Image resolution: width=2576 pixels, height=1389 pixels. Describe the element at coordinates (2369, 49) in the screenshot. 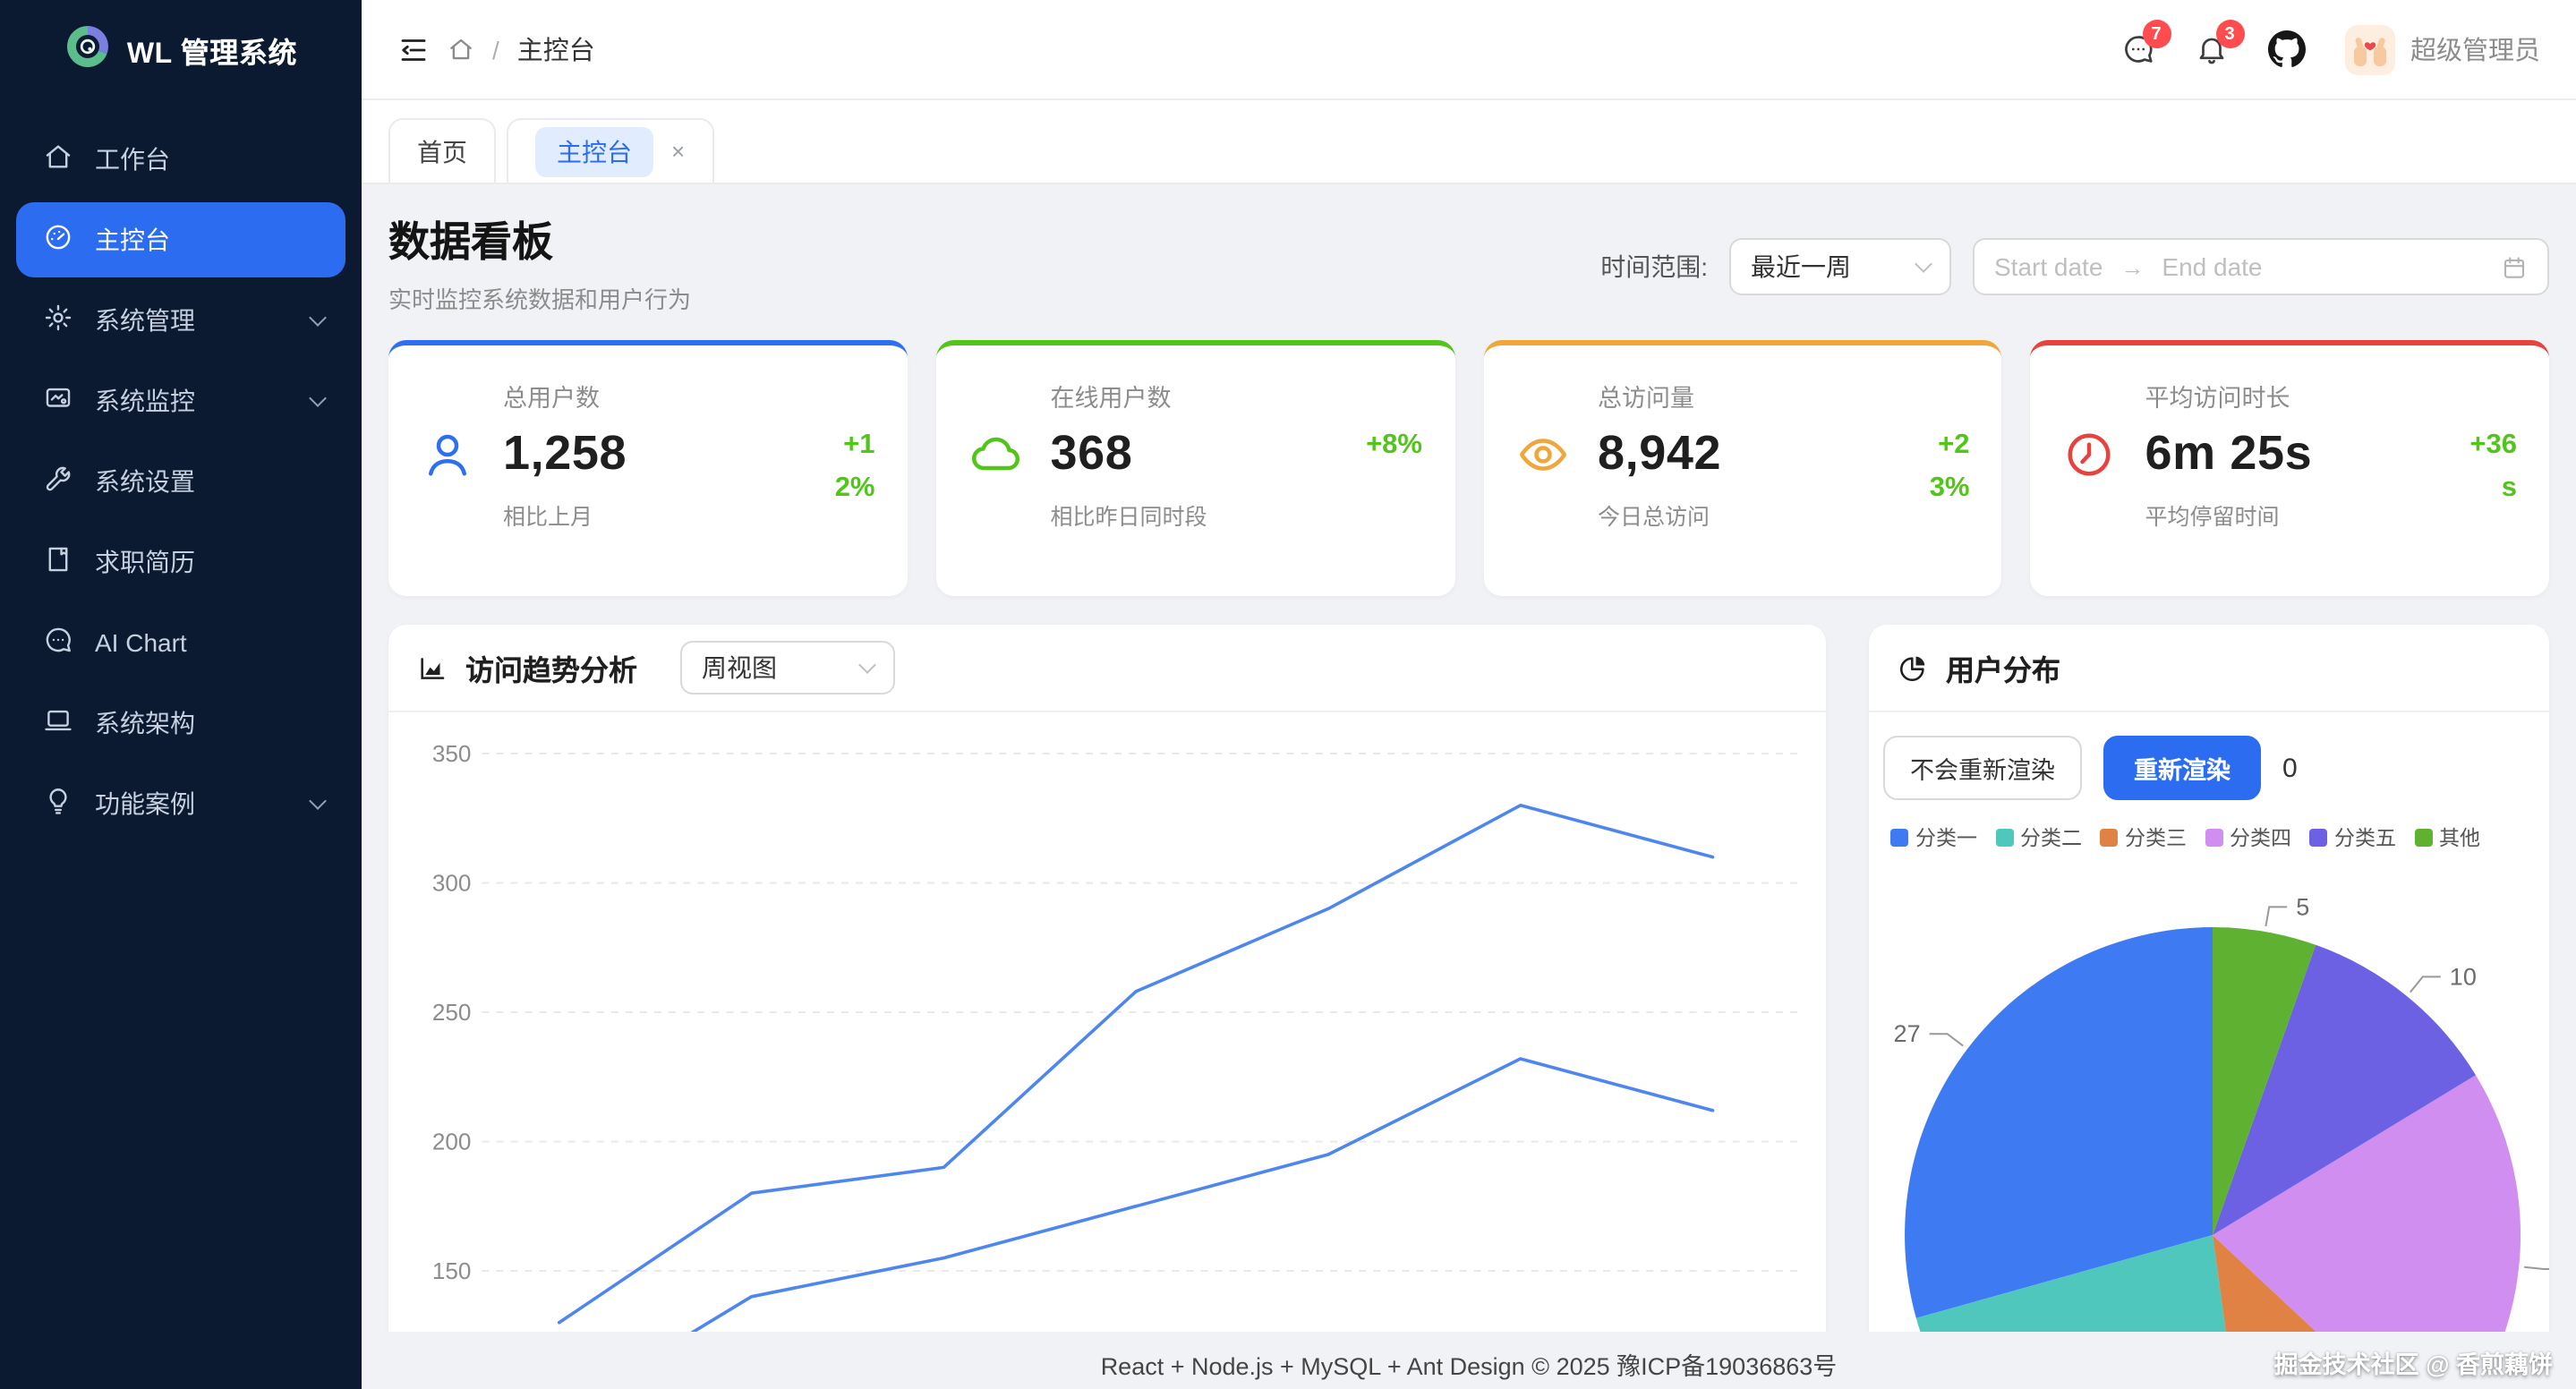

I see `avatar` at that location.